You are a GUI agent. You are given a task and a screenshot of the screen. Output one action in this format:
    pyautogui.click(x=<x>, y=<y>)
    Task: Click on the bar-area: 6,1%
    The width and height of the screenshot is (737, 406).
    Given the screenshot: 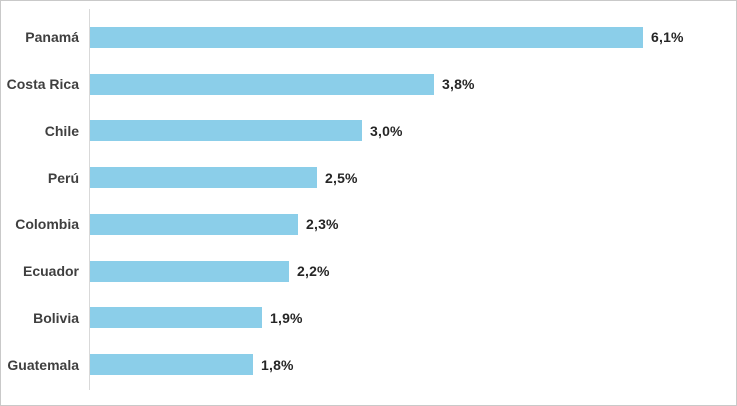 What is the action you would take?
    pyautogui.click(x=412, y=37)
    